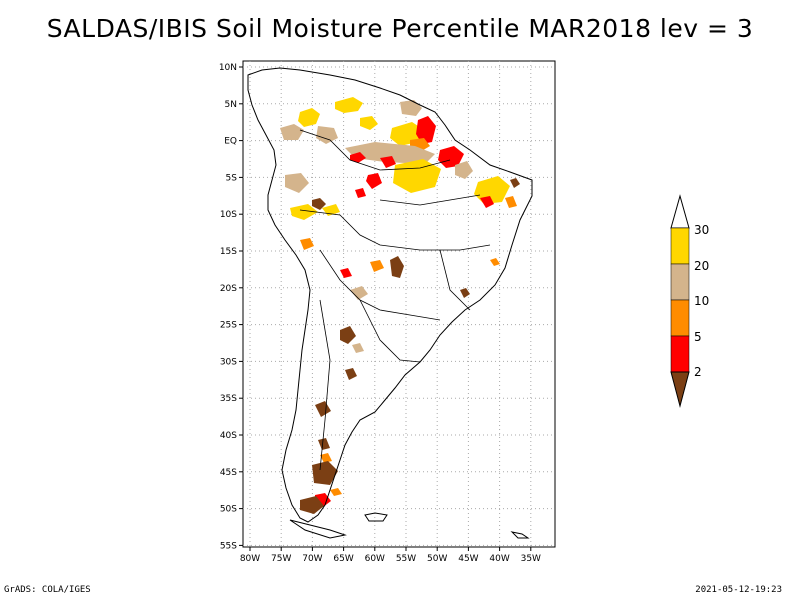 The width and height of the screenshot is (800, 600). Describe the element at coordinates (228, 473) in the screenshot. I see `lat-tick-label: 45S` at that location.